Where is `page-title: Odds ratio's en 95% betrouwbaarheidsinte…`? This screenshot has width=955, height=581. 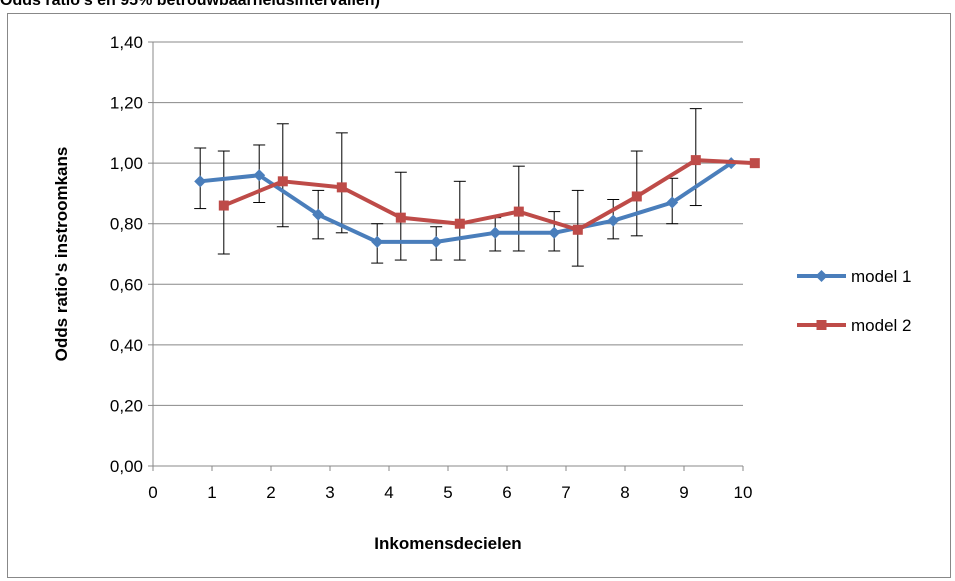
page-title: Odds ratio's en 95% betrouwbaarheidsinte… is located at coordinates (190, 4).